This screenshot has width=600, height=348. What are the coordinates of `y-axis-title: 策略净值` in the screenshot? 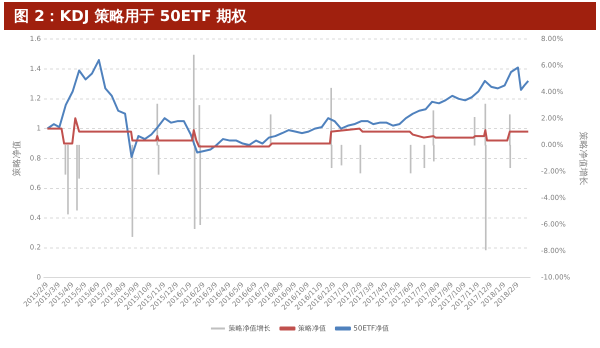 It's located at (17, 158).